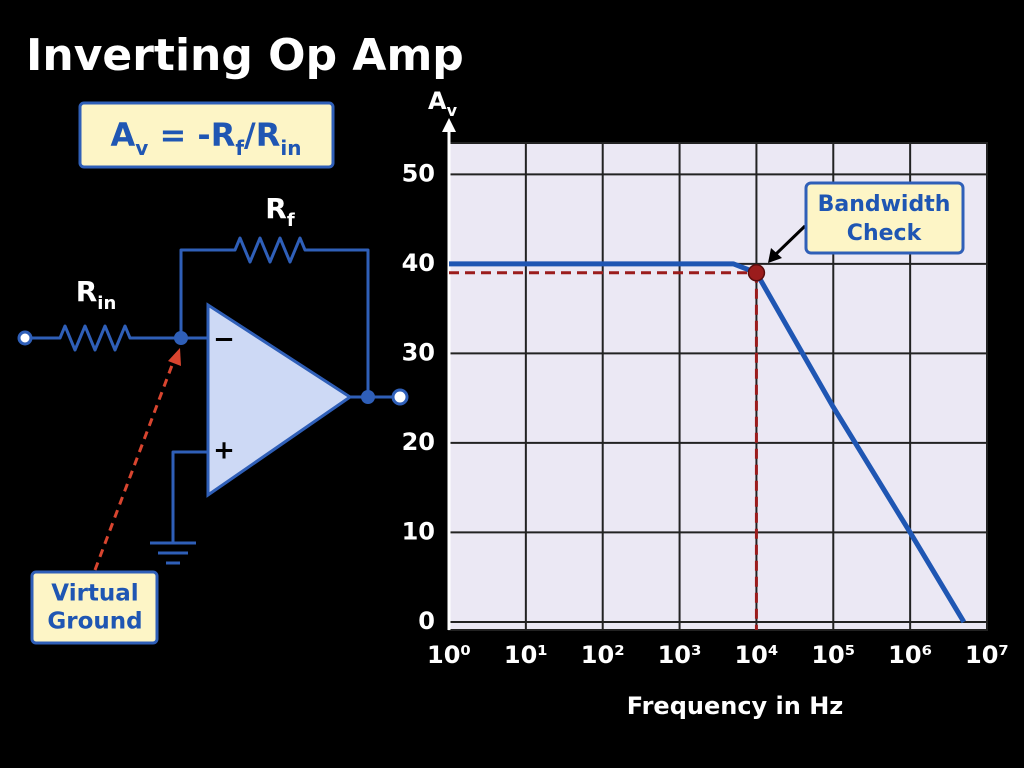 The image size is (1024, 768). Describe the element at coordinates (756, 273) in the screenshot. I see `annotation-point` at that location.